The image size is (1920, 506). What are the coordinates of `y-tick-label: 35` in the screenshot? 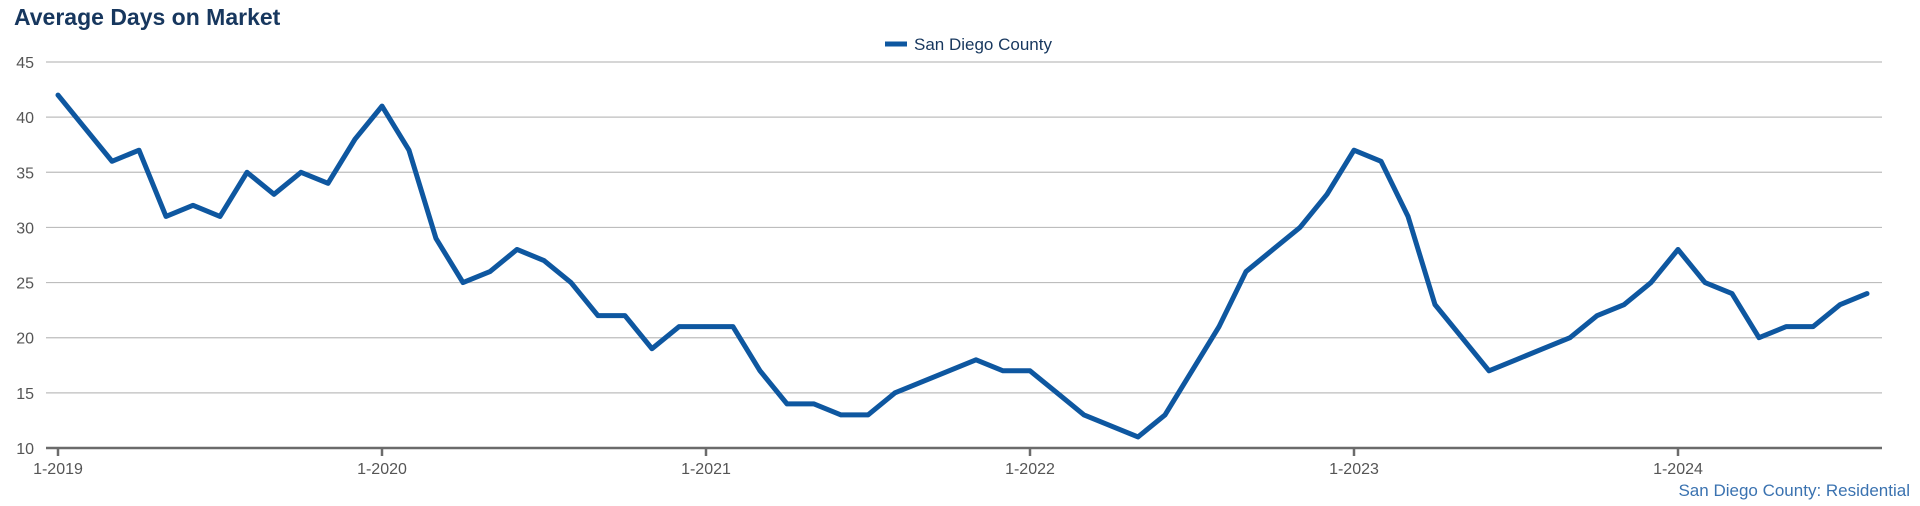 It's located at (25, 173).